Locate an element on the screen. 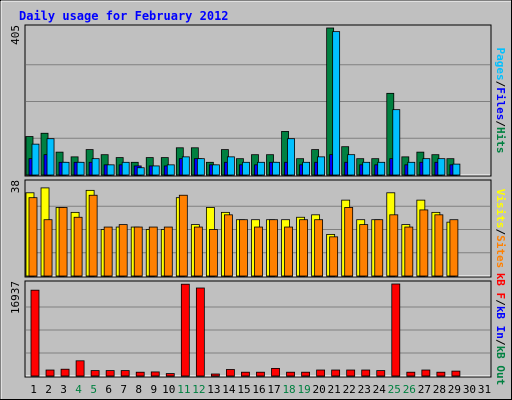 Image resolution: width=512 pixels, height=400 pixels. legend-entry: Sites is located at coordinates (500, 251).